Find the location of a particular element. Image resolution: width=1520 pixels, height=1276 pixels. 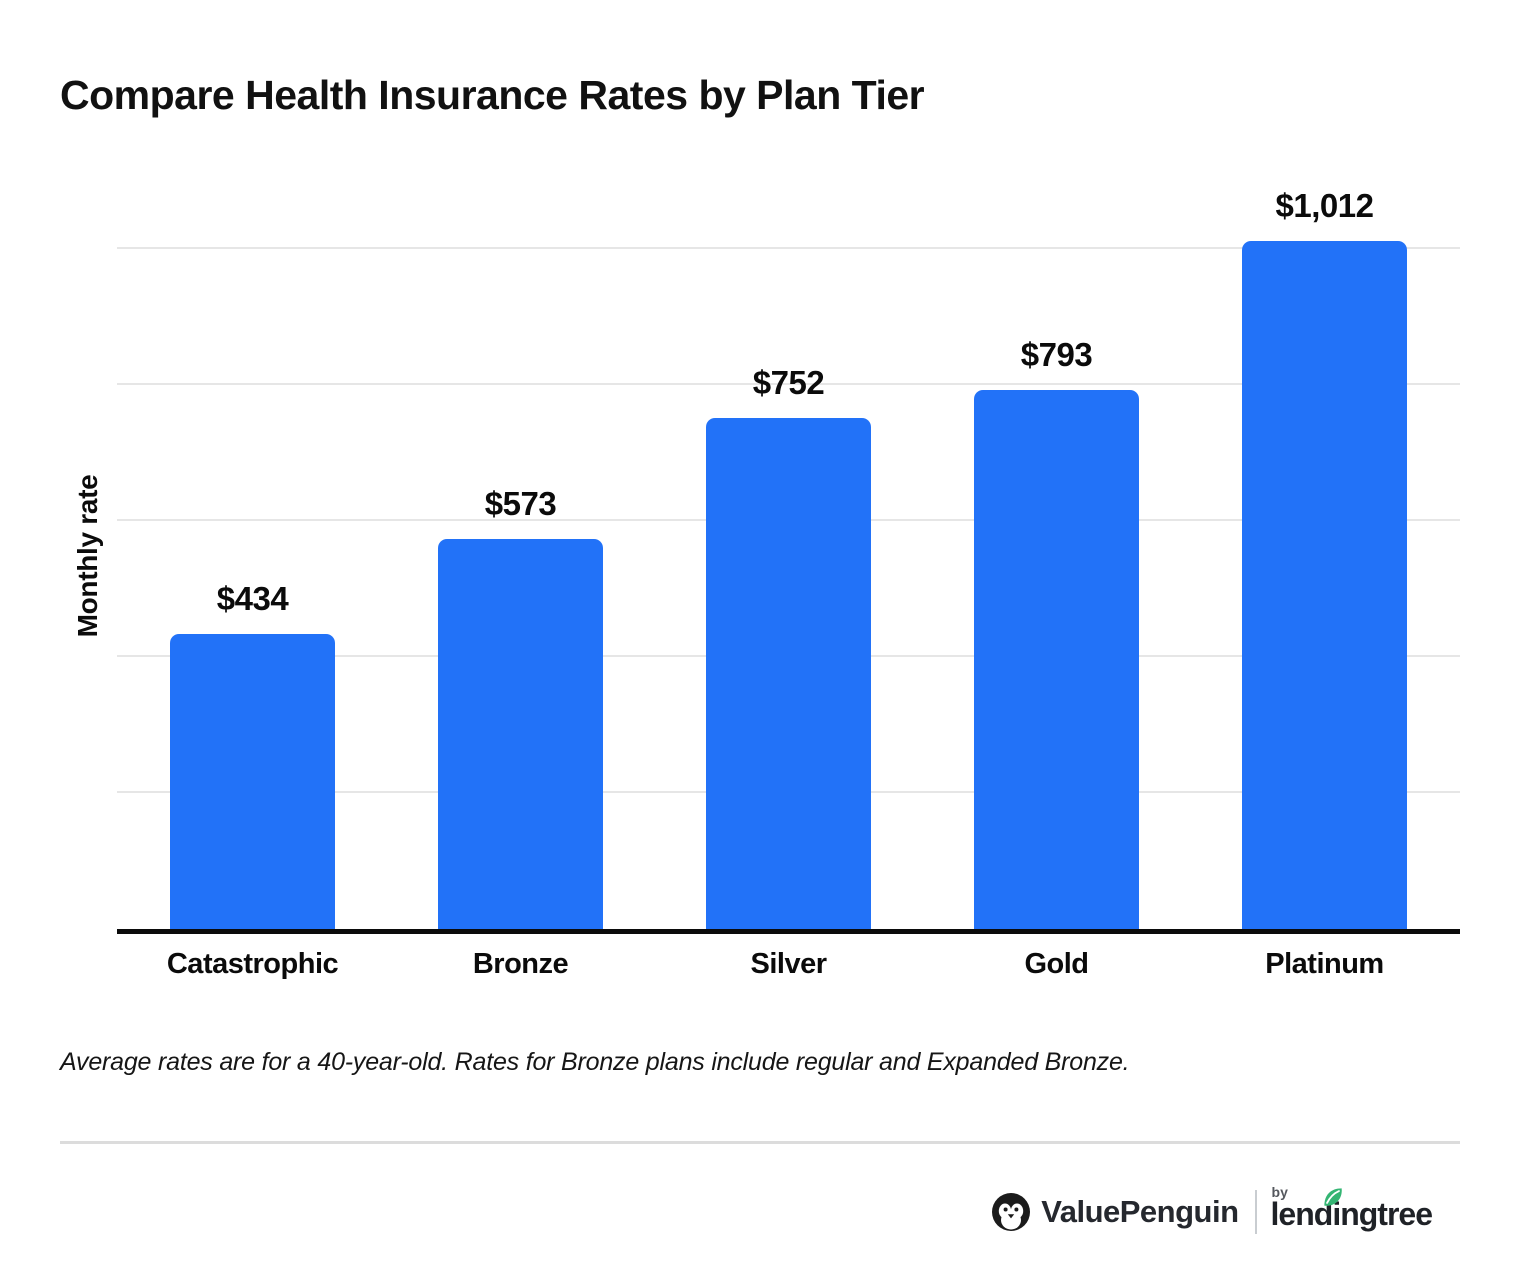

bar-value-label: $752 is located at coordinates (788, 382).